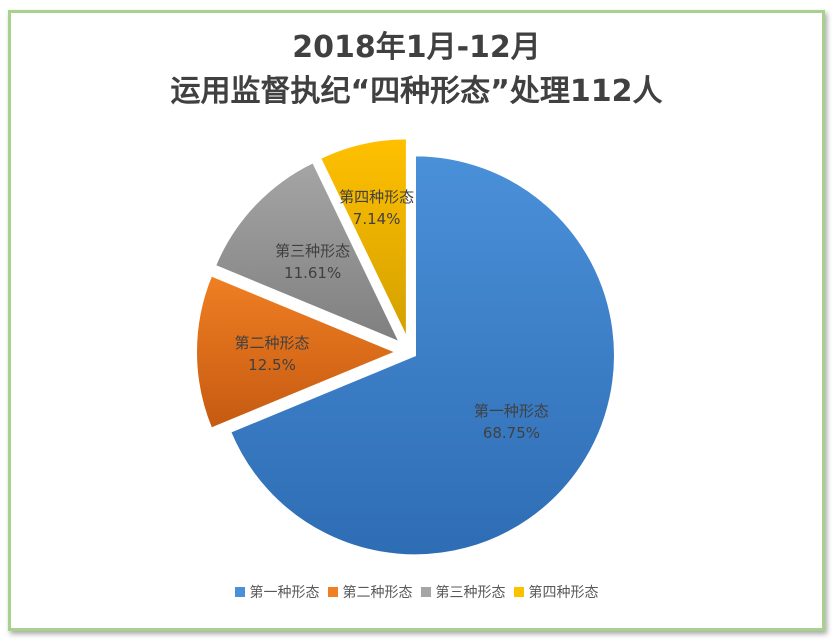 The image size is (833, 639). What do you see at coordinates (284, 593) in the screenshot?
I see `legend-label: 第一种形态` at bounding box center [284, 593].